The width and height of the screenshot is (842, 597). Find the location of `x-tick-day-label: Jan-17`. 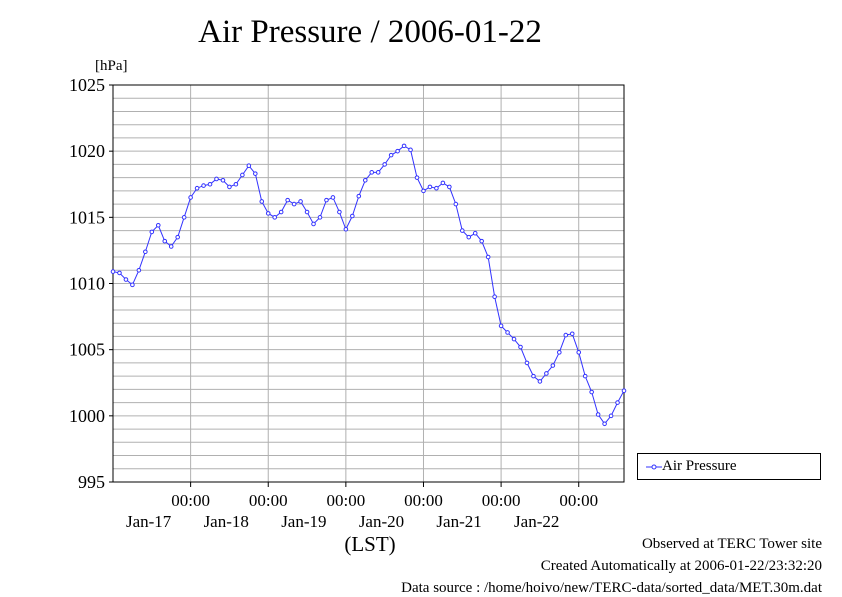

x-tick-day-label: Jan-17 is located at coordinates (149, 521).